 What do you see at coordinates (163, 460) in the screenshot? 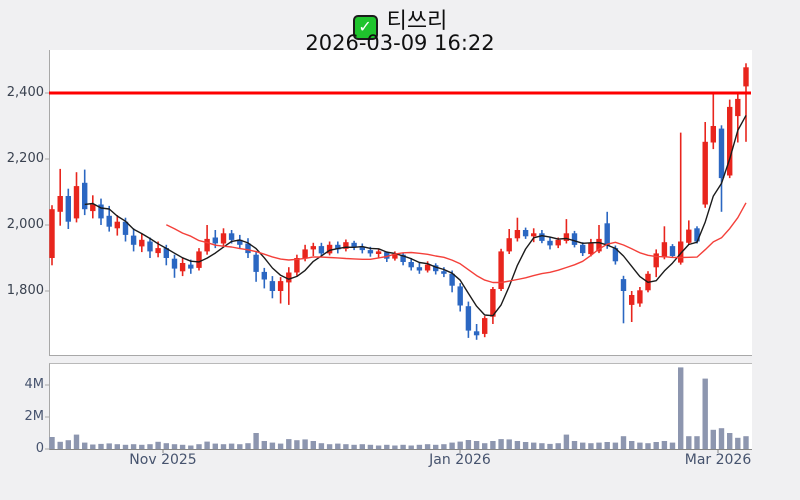
I see `date-axis-label: Nov 2025` at bounding box center [163, 460].